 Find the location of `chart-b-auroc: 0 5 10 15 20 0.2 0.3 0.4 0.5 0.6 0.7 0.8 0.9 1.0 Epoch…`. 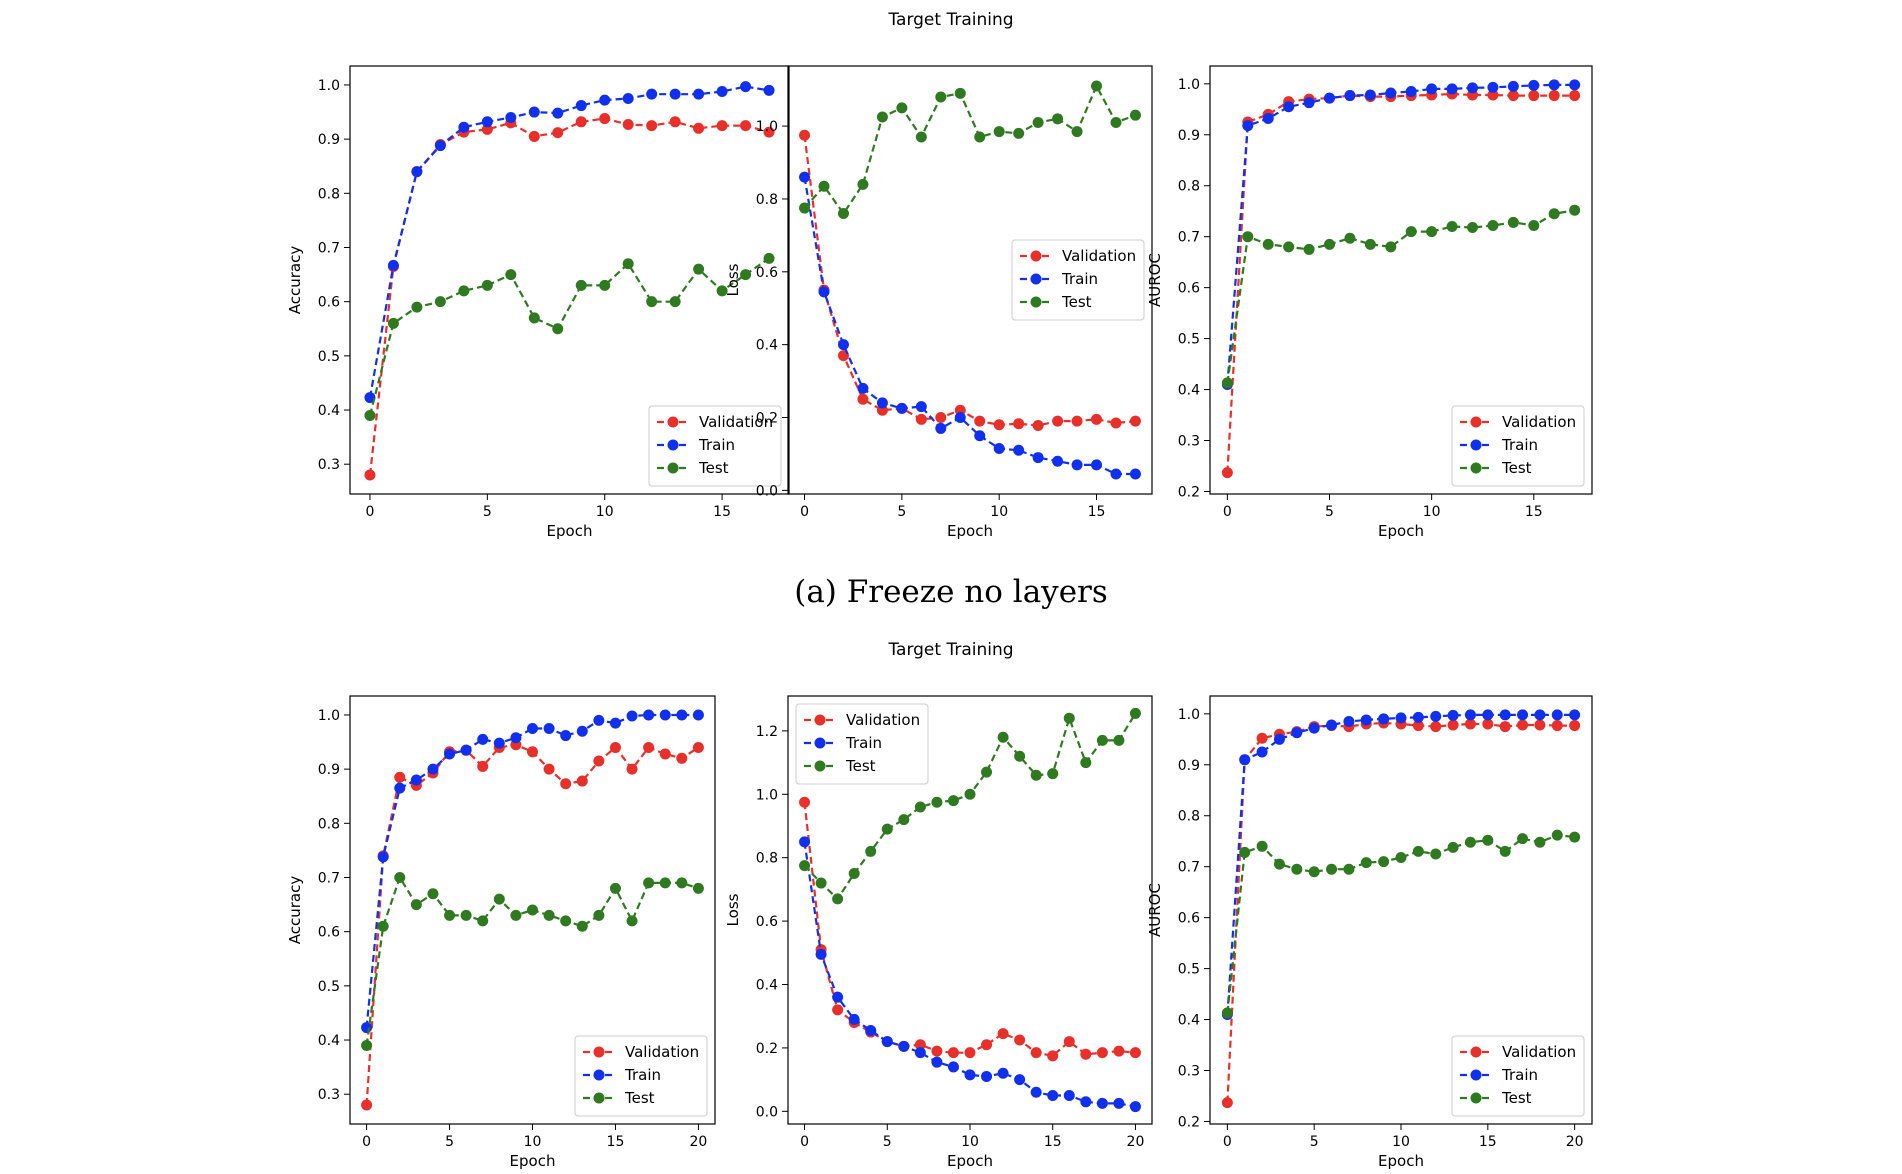

chart-b-auroc: 0 5 10 15 20 0.2 0.3 0.4 0.5 0.6 0.7 0.8 0.9 1.0 Epoch… is located at coordinates (1369, 932).